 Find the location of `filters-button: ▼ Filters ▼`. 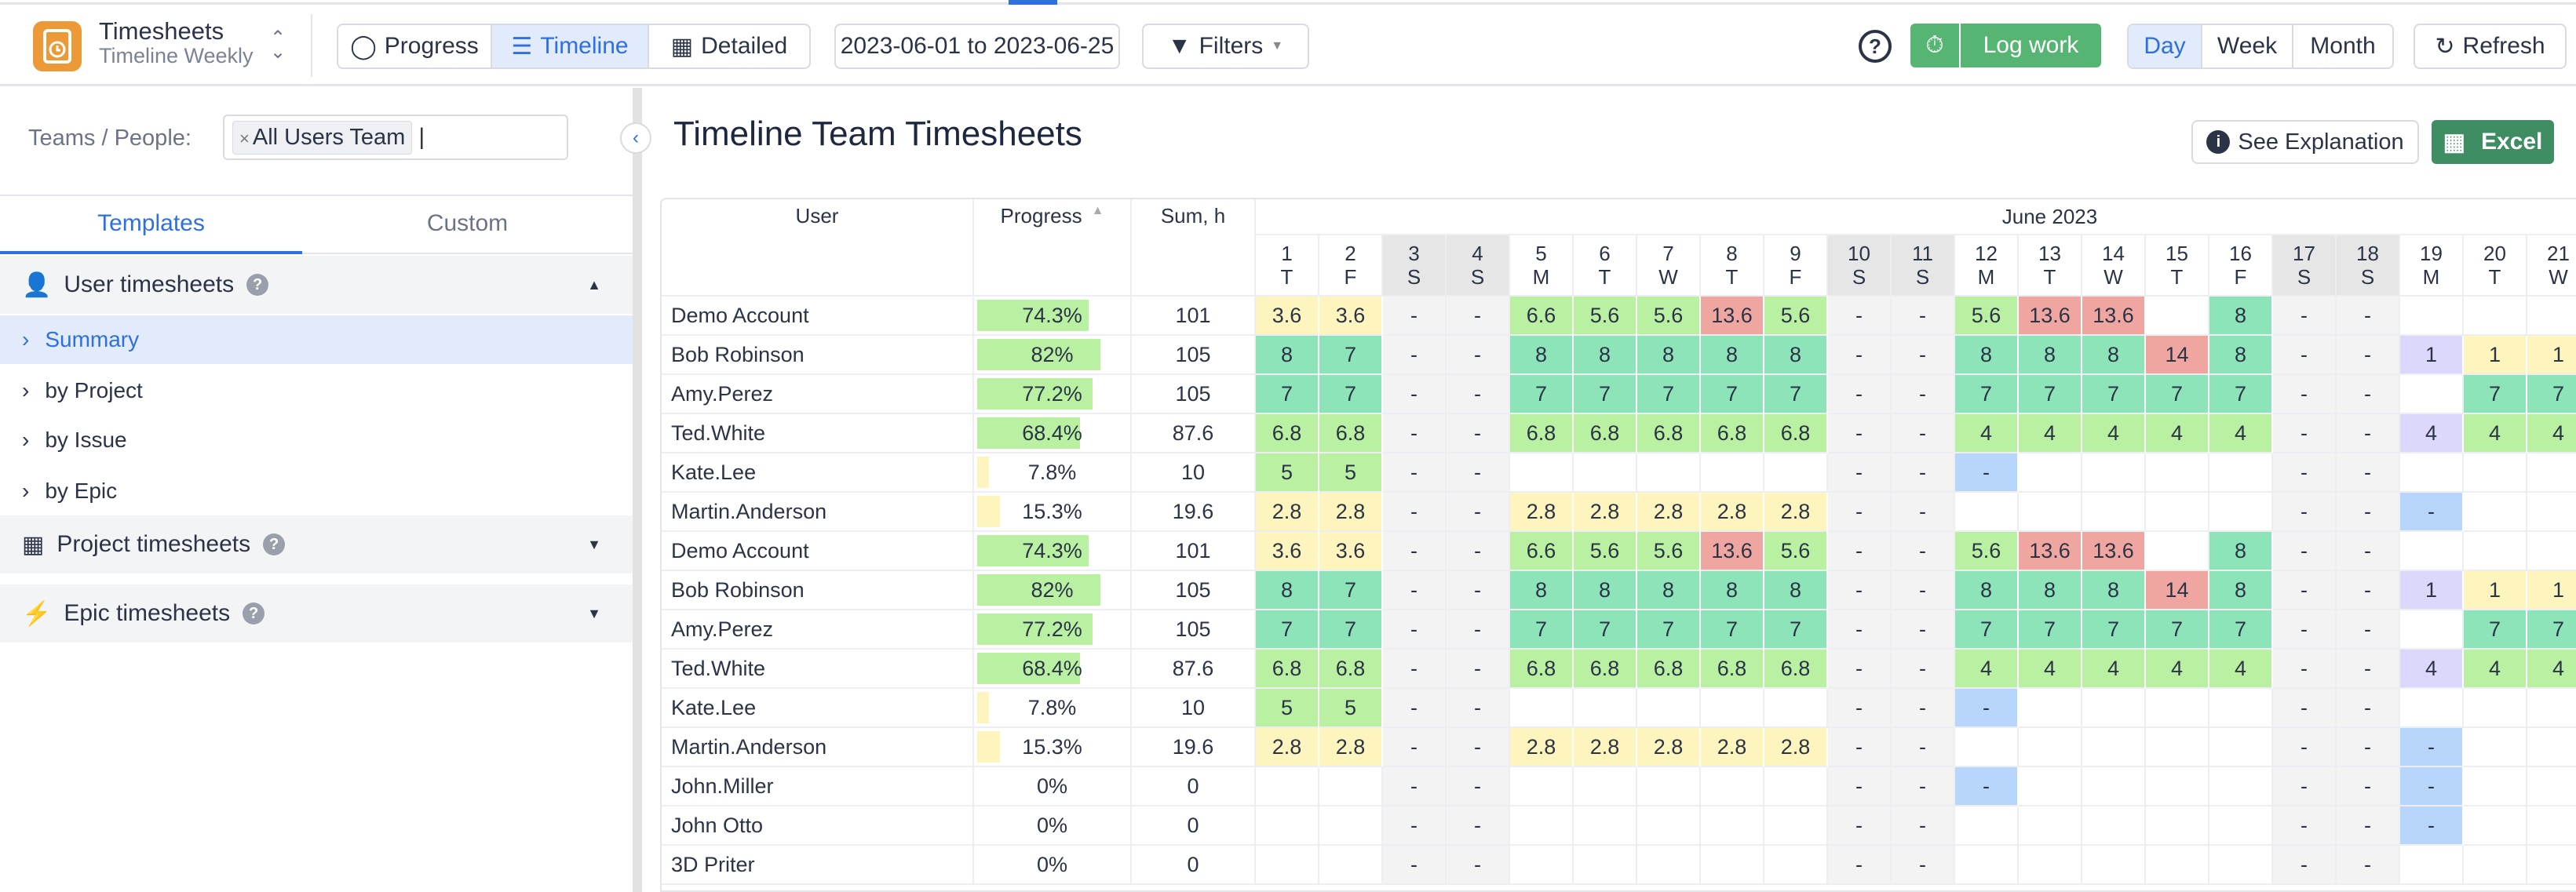

filters-button: ▼ Filters ▼ is located at coordinates (1225, 46).